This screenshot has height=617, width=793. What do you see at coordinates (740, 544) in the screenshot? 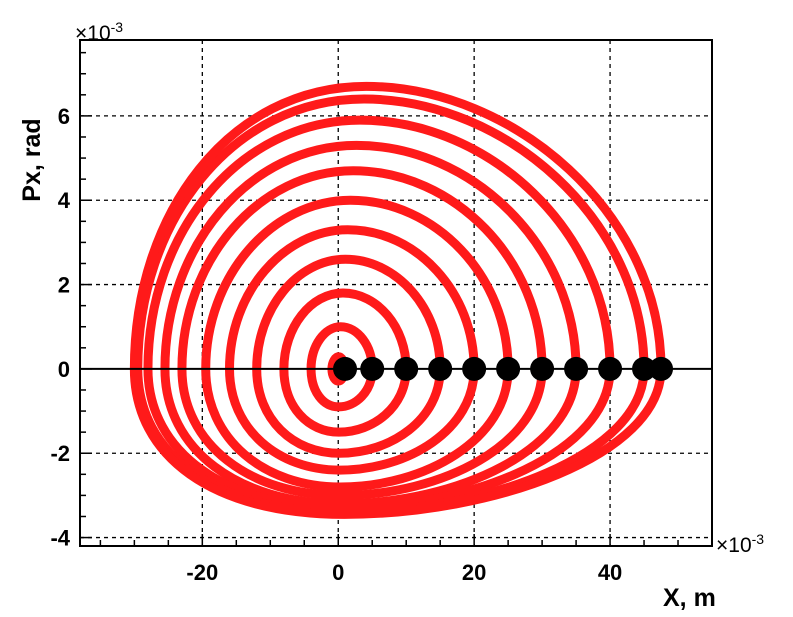
I see `x-exponent-label: ×10⁻³` at bounding box center [740, 544].